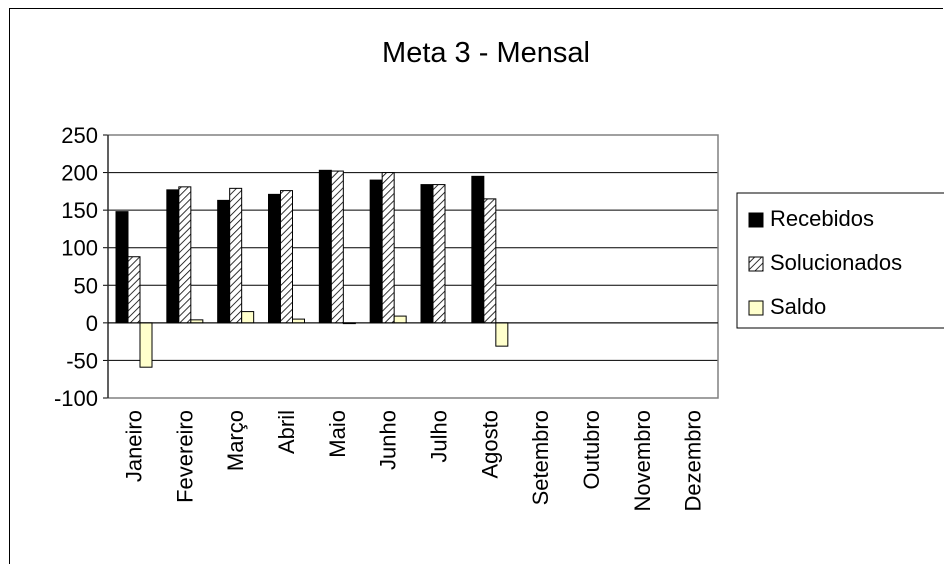  I want to click on legend-label-saldo: Saldo, so click(798, 306).